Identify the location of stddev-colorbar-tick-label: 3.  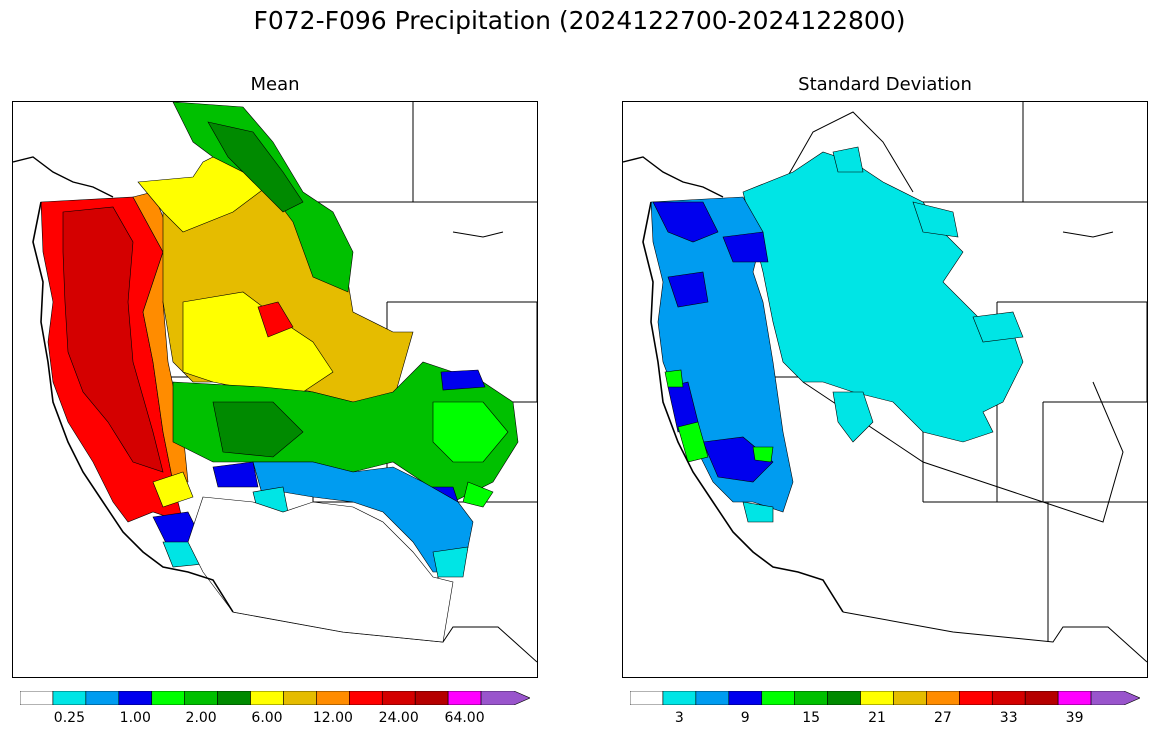
(679, 718).